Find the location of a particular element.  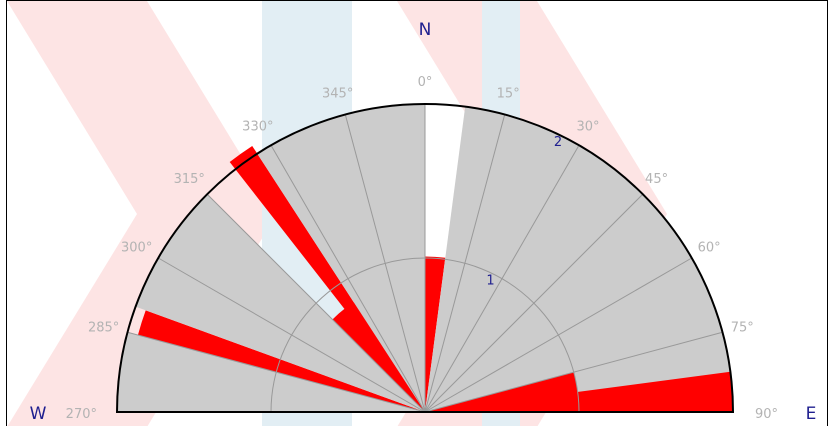

cardinal-n: N is located at coordinates (425, 30).